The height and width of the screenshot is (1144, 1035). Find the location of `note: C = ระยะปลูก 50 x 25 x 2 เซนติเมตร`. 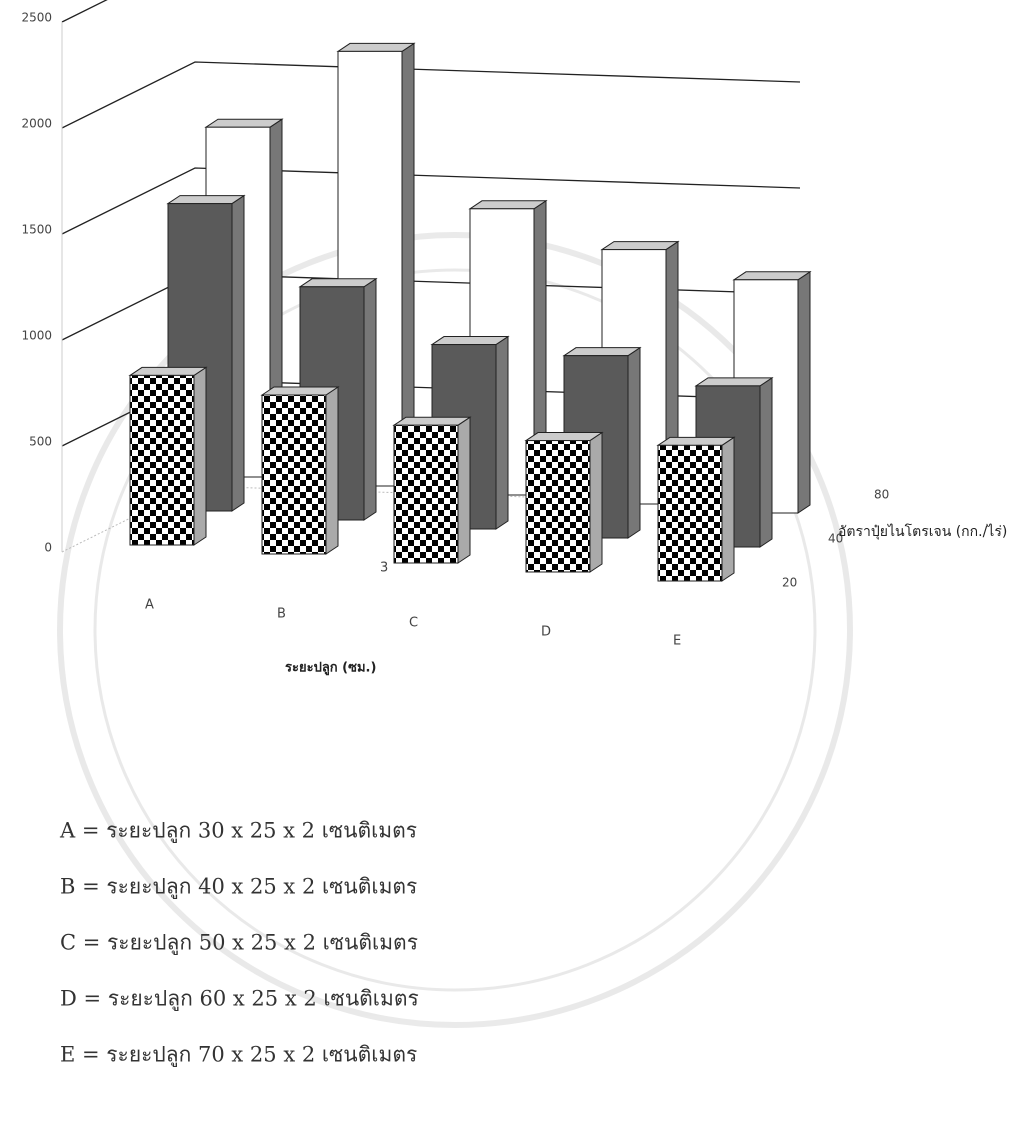

note: C = ระยะปลูก 50 x 25 x 2 เซนติเมตร is located at coordinates (239, 943).